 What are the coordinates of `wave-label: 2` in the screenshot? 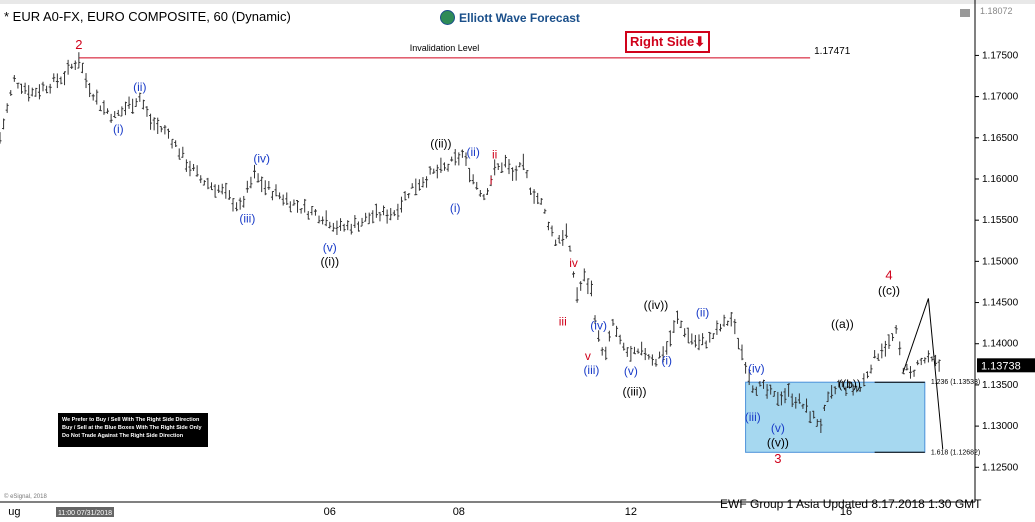 It's located at (78, 44).